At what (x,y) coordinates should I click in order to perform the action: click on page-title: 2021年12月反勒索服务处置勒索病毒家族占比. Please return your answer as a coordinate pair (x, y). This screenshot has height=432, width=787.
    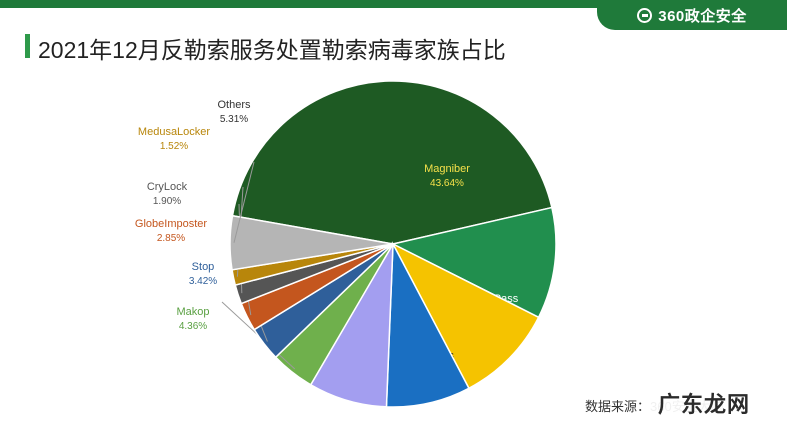
    Looking at the image, I should click on (272, 50).